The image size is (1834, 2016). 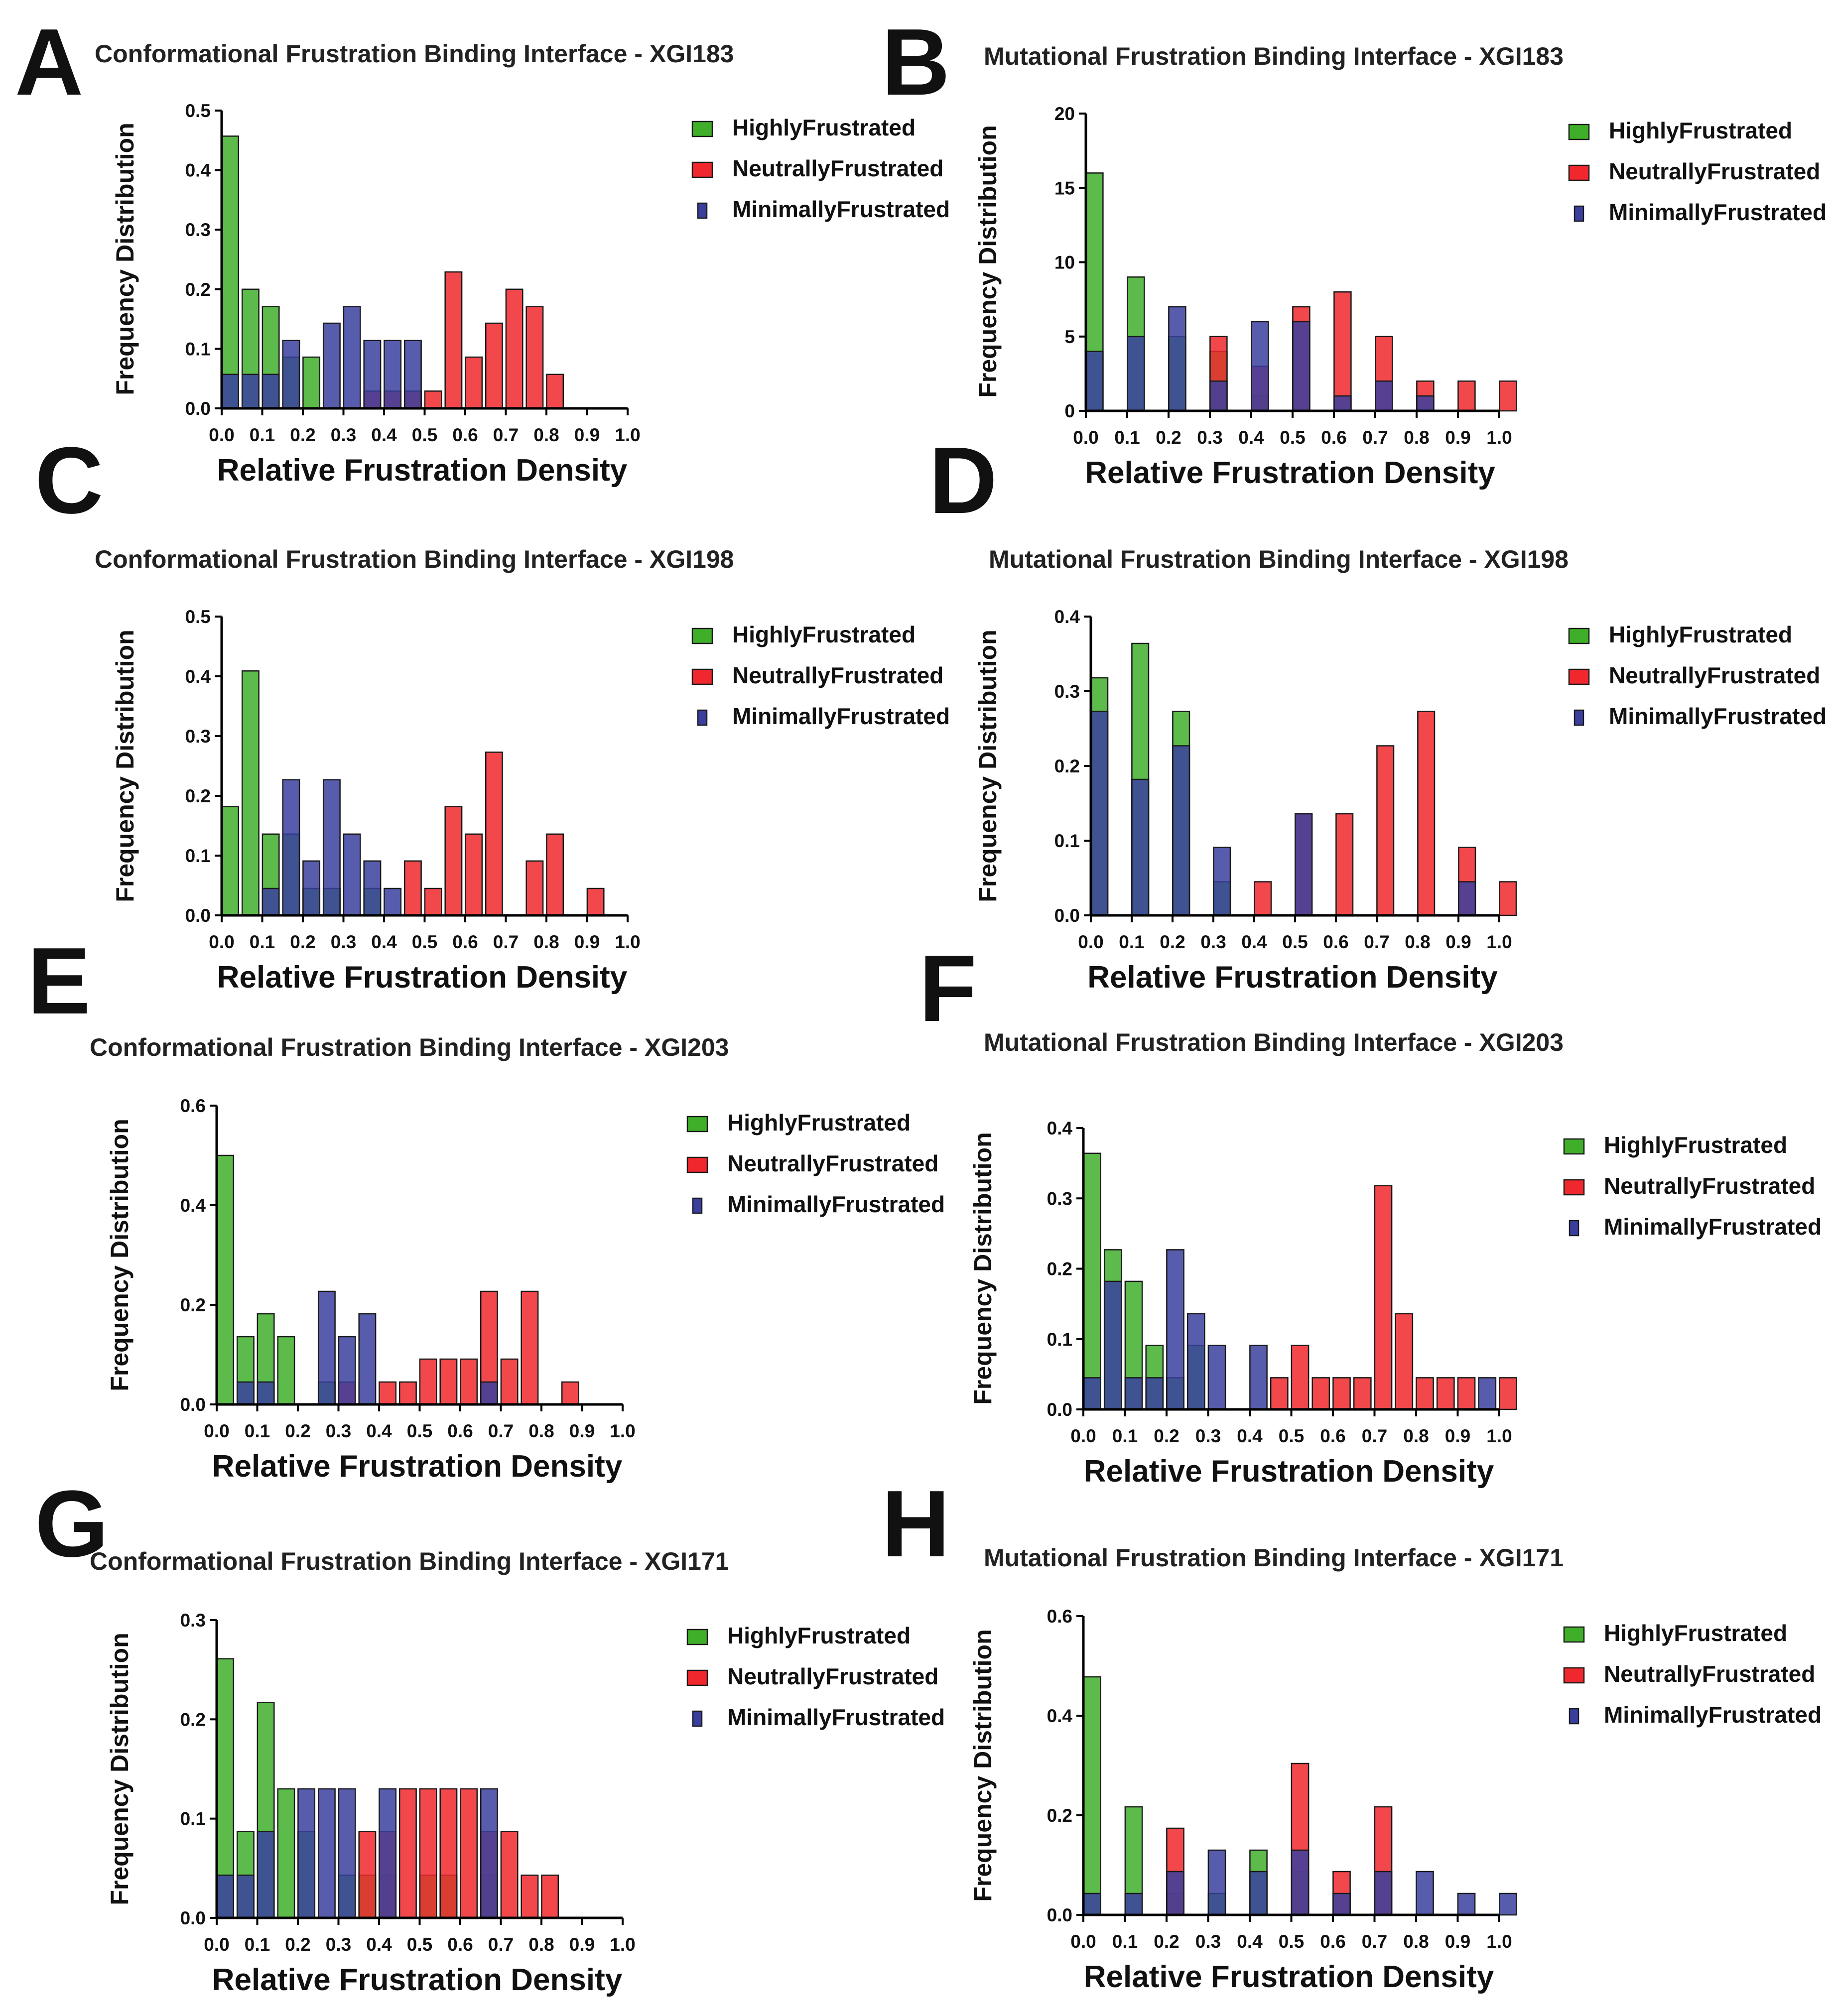 I want to click on y-tick-label: 0.4, so click(x=193, y=1205).